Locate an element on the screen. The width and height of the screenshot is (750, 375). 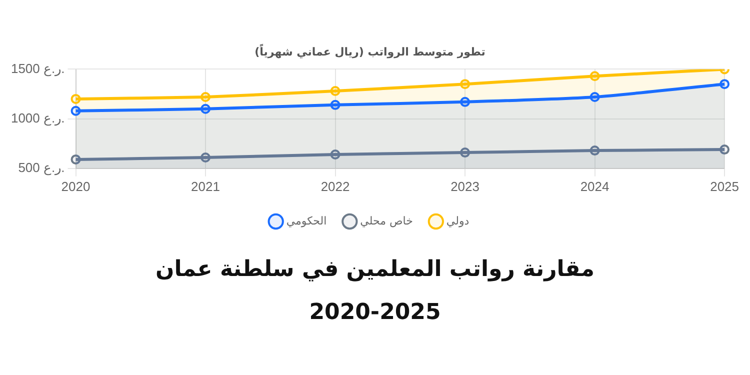
x-tick-label: 2021 is located at coordinates (205, 186).